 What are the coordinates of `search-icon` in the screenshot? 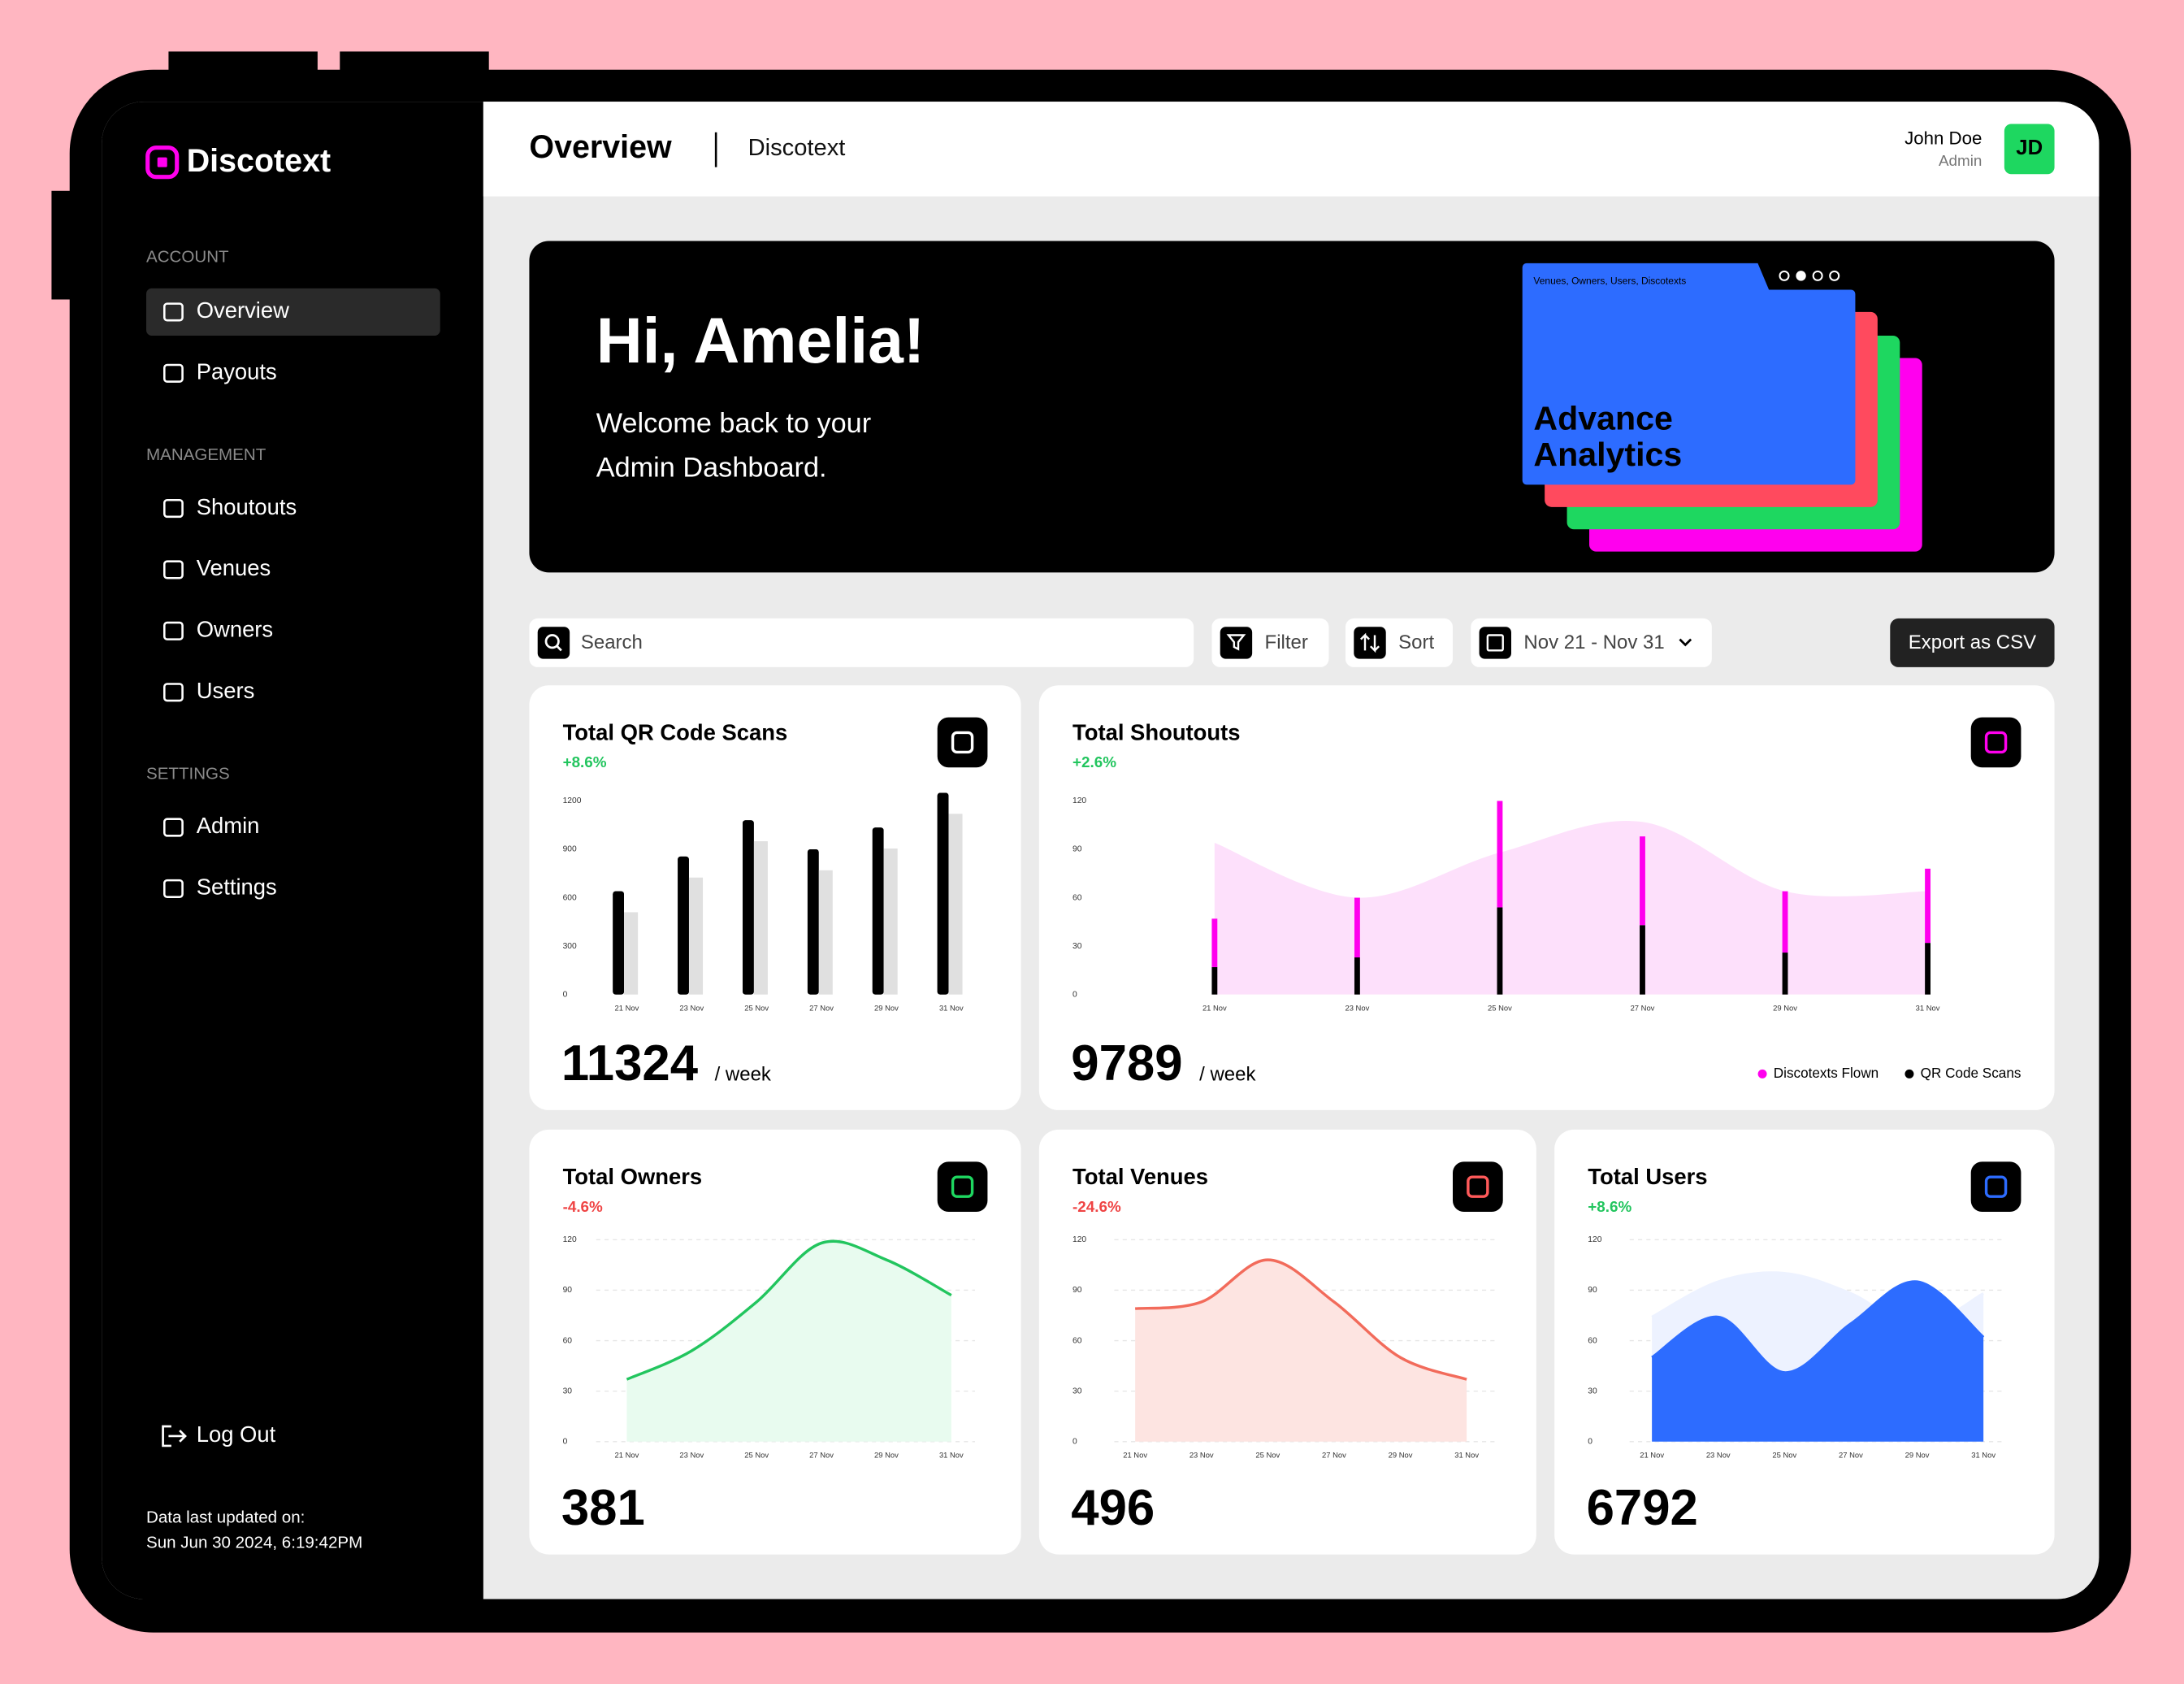 It's located at (553, 643).